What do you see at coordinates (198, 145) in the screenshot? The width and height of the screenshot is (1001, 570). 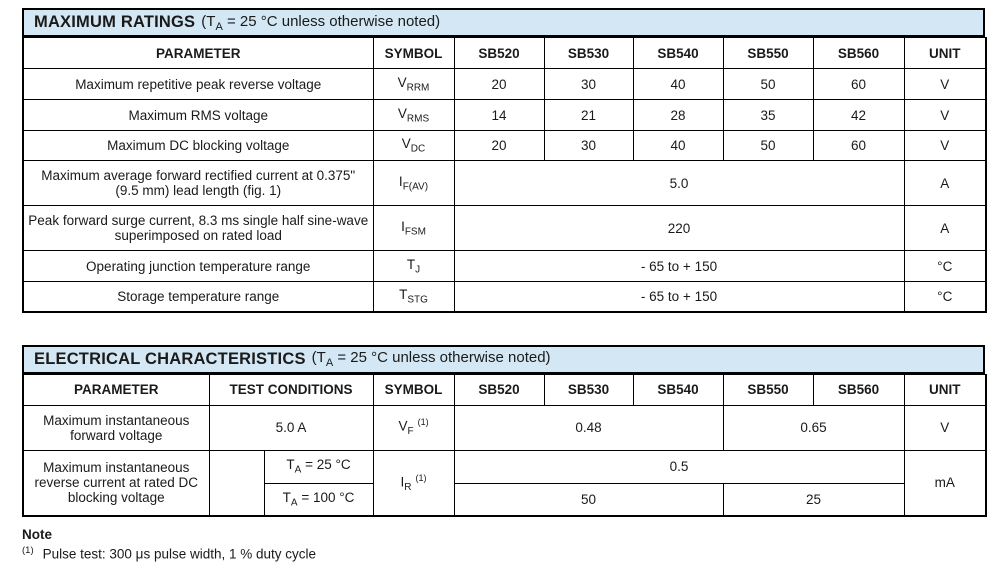 I see `parameter-cell: Maximum DC blocking voltage` at bounding box center [198, 145].